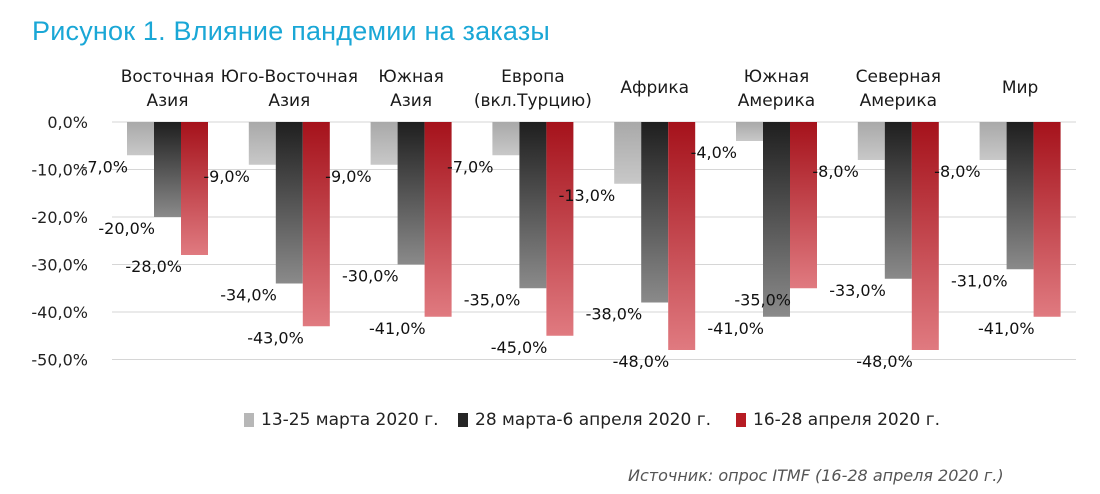 This screenshot has height=494, width=1100. What do you see at coordinates (979, 280) in the screenshot?
I see `data-label: -31,0%` at bounding box center [979, 280].